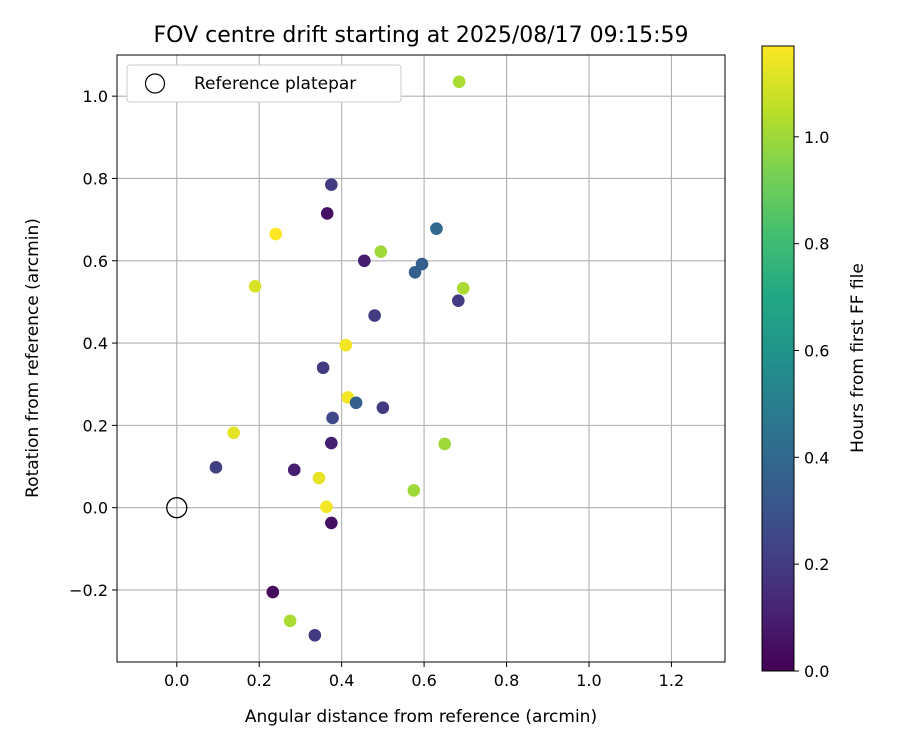 Image resolution: width=900 pixels, height=750 pixels. I want to click on y-tick-label: 1.0, so click(95, 96).